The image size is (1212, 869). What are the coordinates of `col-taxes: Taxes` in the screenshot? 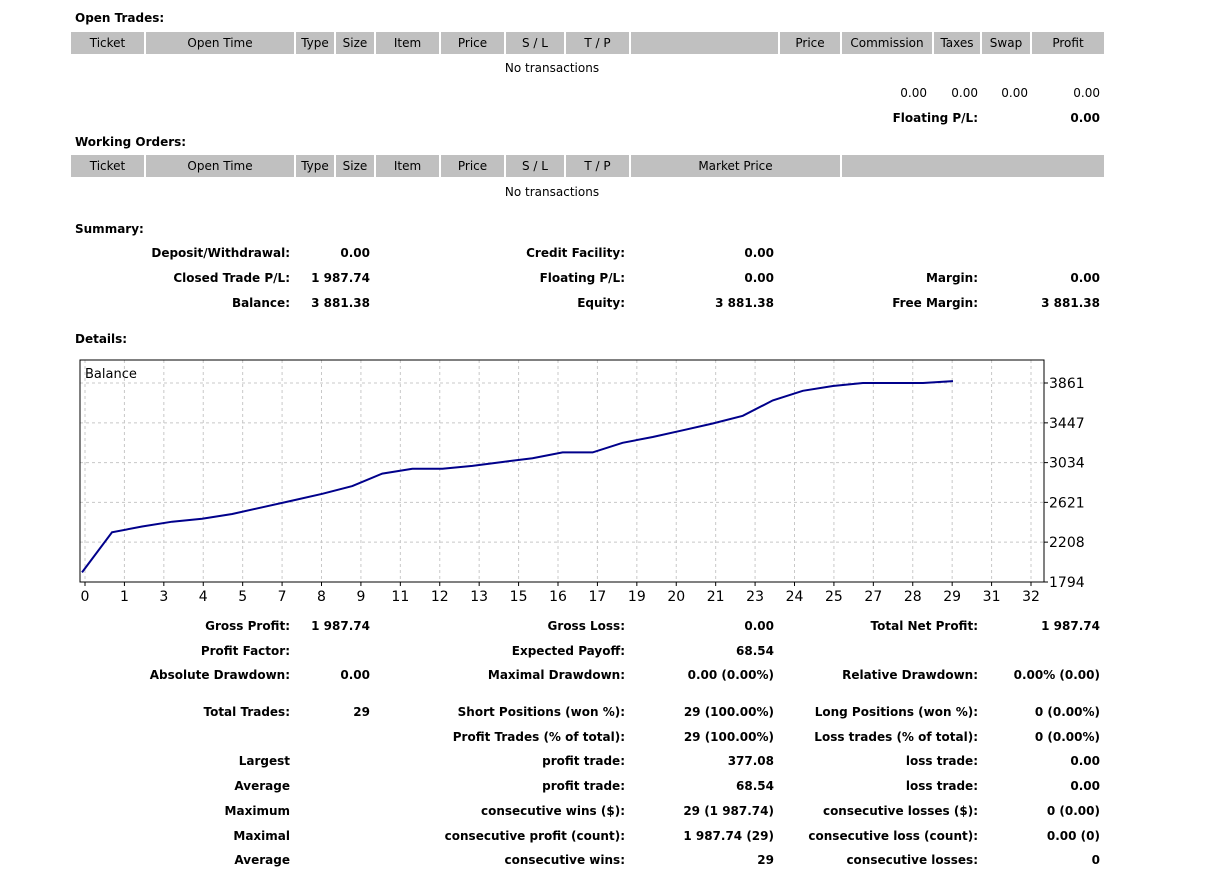 It's located at (958, 43).